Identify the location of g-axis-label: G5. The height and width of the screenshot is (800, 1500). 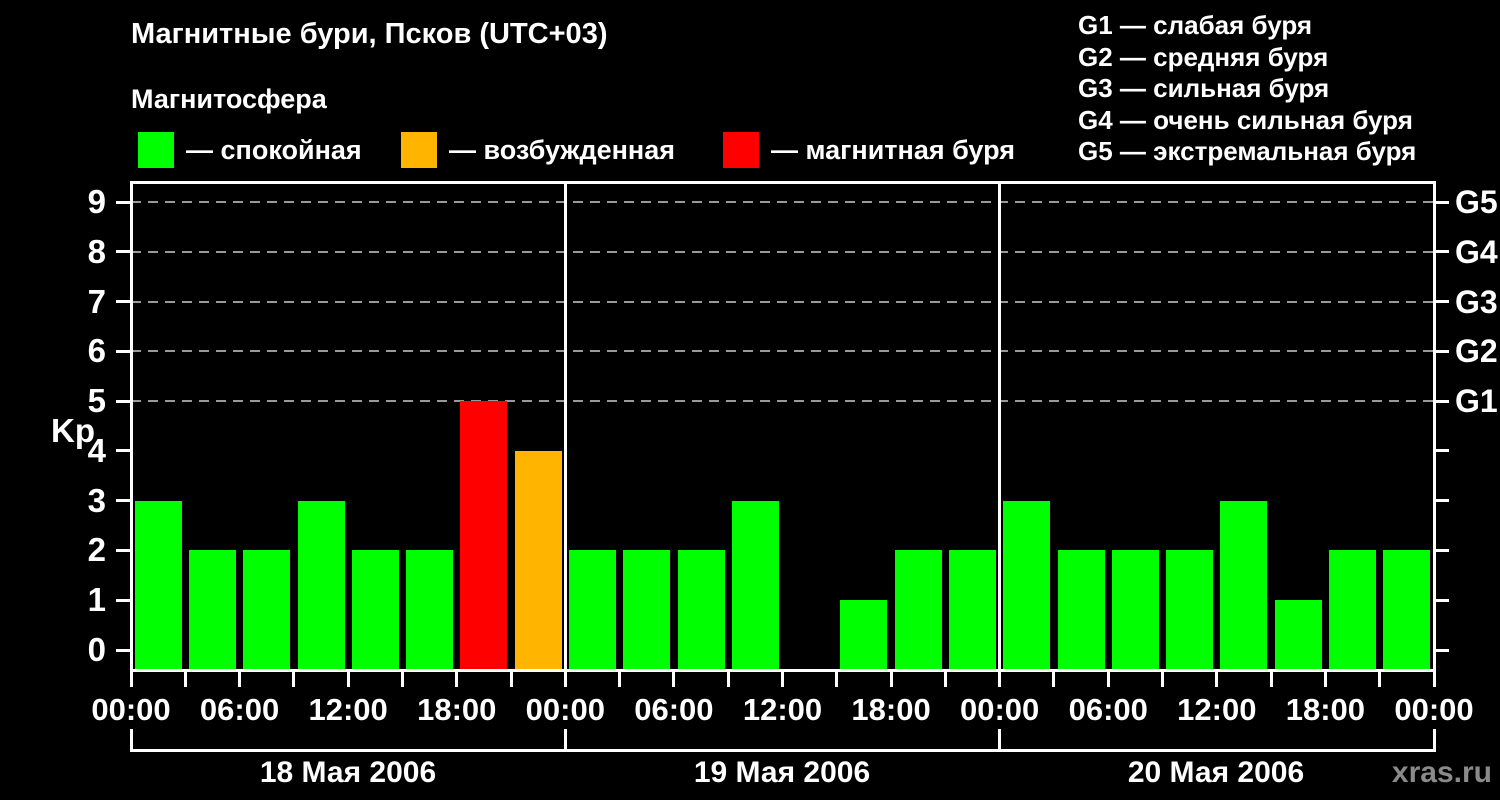
(1476, 202).